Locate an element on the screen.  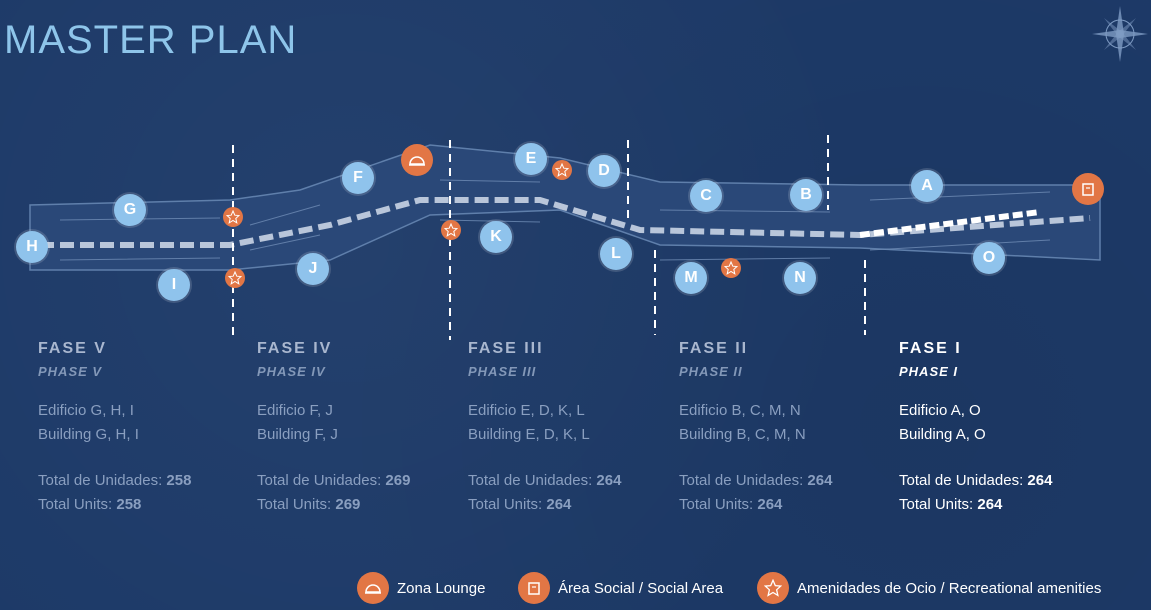
building-marker-k: K is located at coordinates (496, 237).